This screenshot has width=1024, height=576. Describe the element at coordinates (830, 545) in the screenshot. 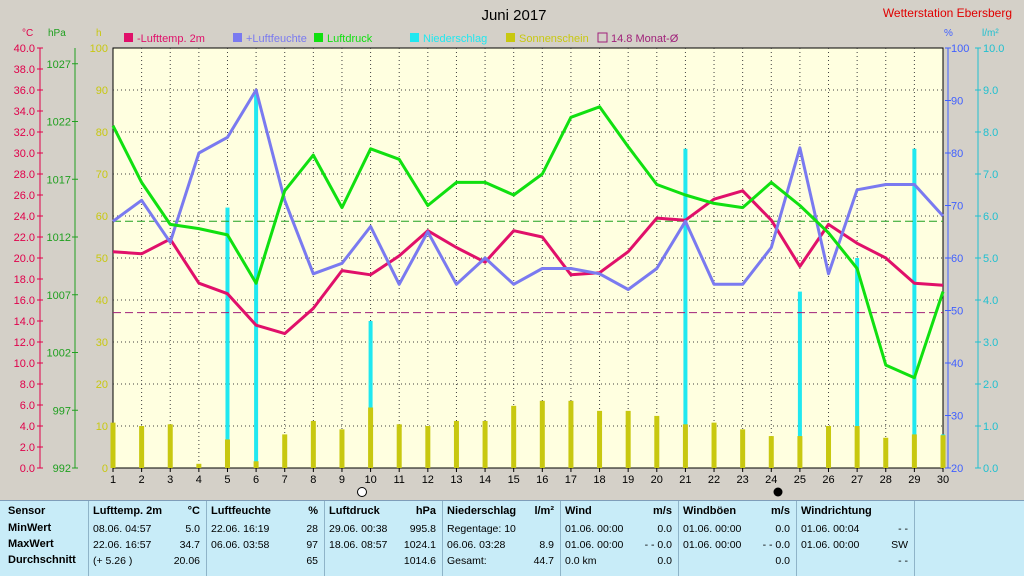

I see `dir-max-time: 01.06. 00:00` at that location.